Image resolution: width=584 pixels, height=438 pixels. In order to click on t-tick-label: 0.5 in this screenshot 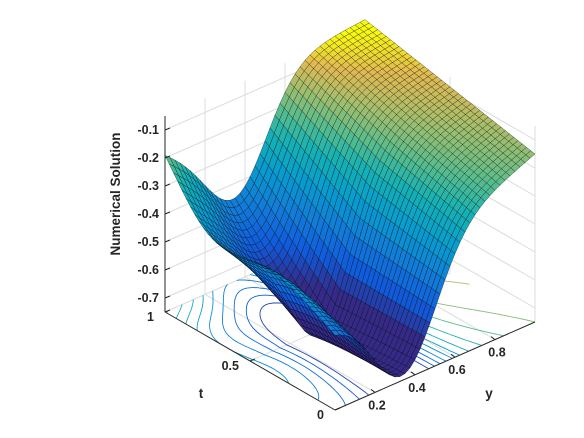, I will do `click(230, 366)`.